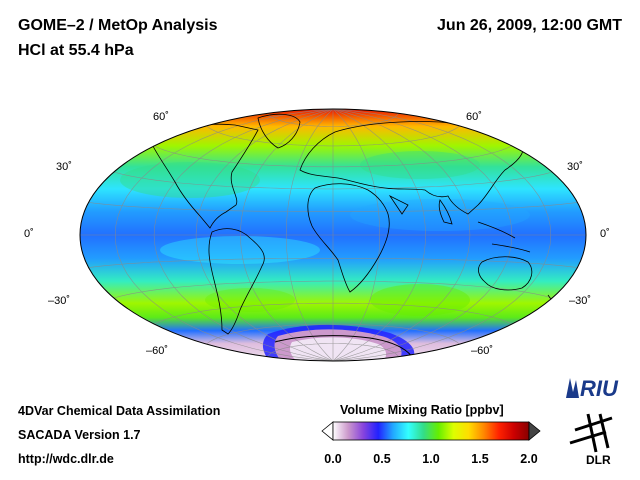 Image resolution: width=640 pixels, height=480 pixels. Describe the element at coordinates (482, 351) in the screenshot. I see `lat-label-60s-right: –60˚` at that location.